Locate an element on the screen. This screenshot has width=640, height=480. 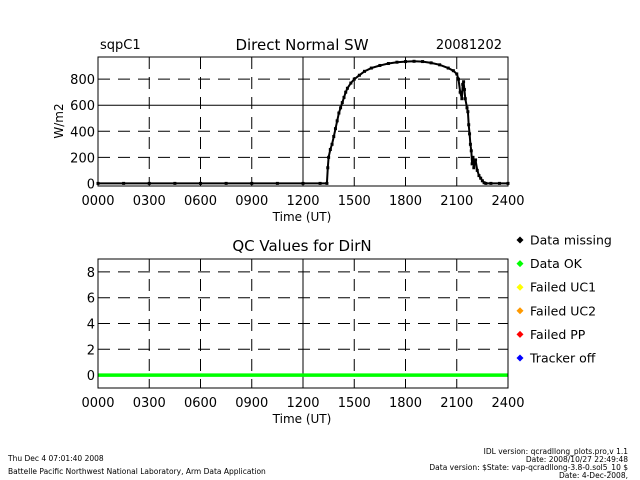
legend-label: Data OK is located at coordinates (556, 263).